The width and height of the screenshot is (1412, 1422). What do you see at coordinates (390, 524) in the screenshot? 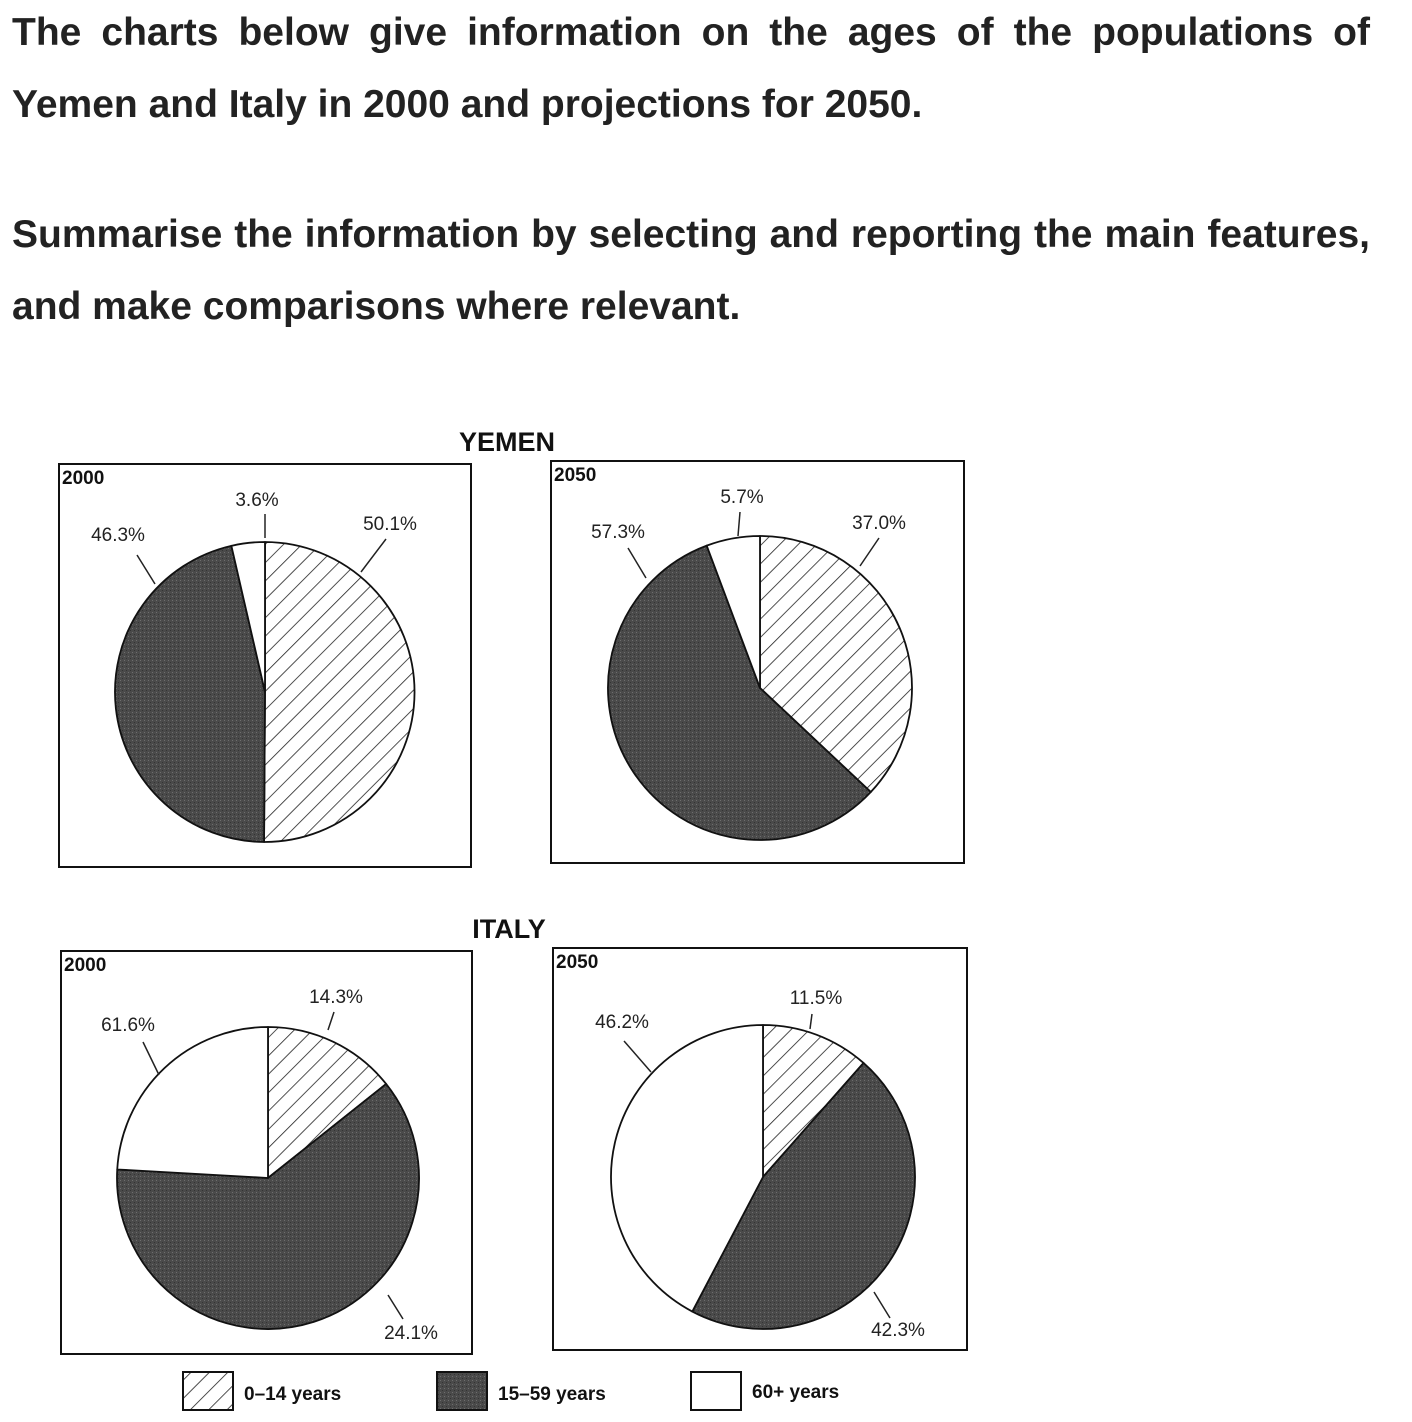
I see `pct-label-children: 50.1%` at bounding box center [390, 524].